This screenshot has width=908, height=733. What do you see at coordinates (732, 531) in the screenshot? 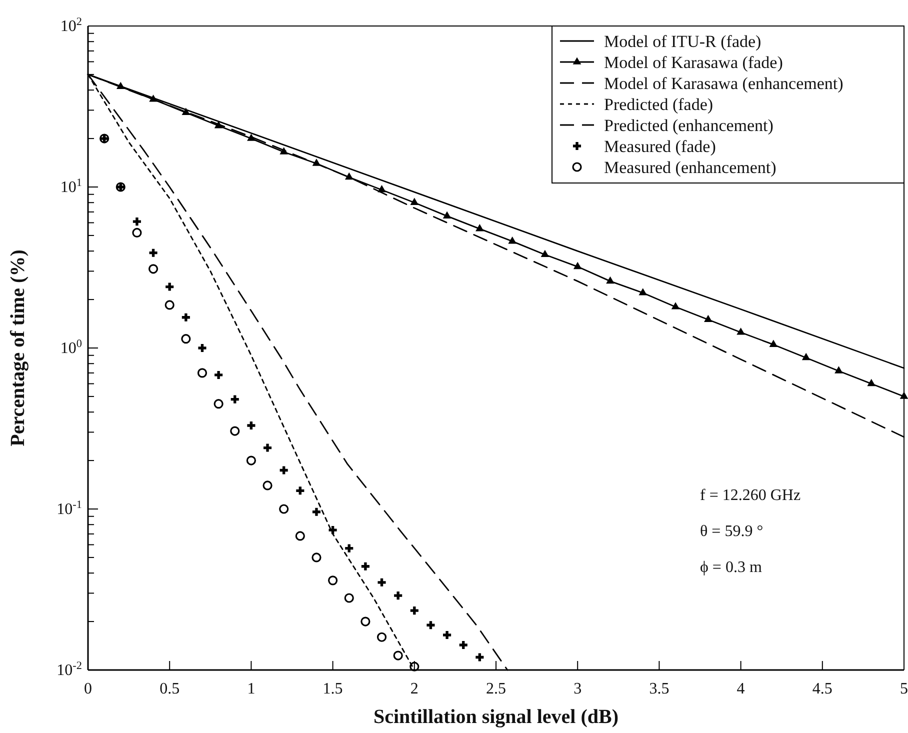
I see `annotation: θ = 59.9 °` at bounding box center [732, 531].